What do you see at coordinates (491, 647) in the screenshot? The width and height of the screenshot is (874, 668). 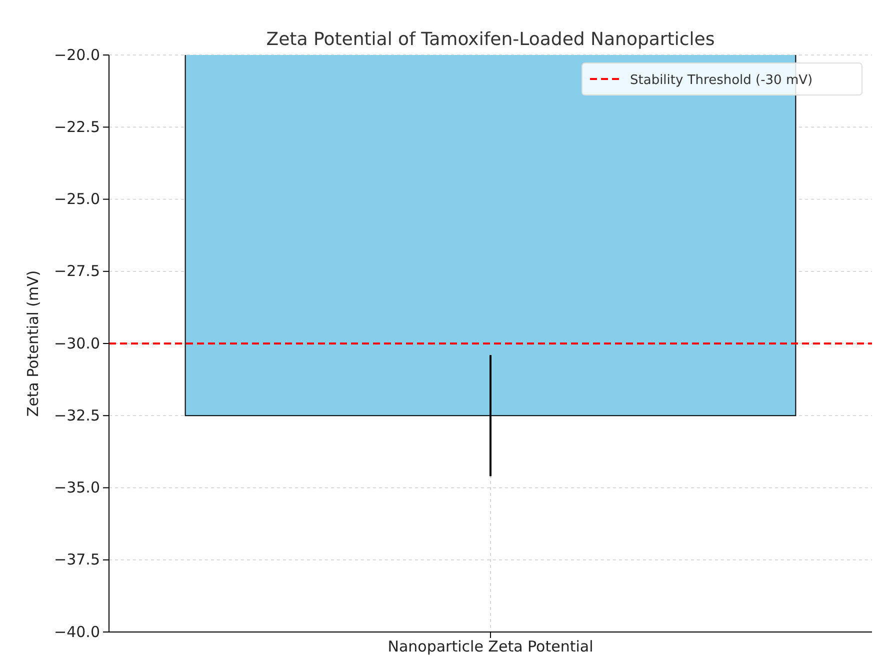 I see `x-tick-label: Nanoparticle Zeta Potential` at bounding box center [491, 647].